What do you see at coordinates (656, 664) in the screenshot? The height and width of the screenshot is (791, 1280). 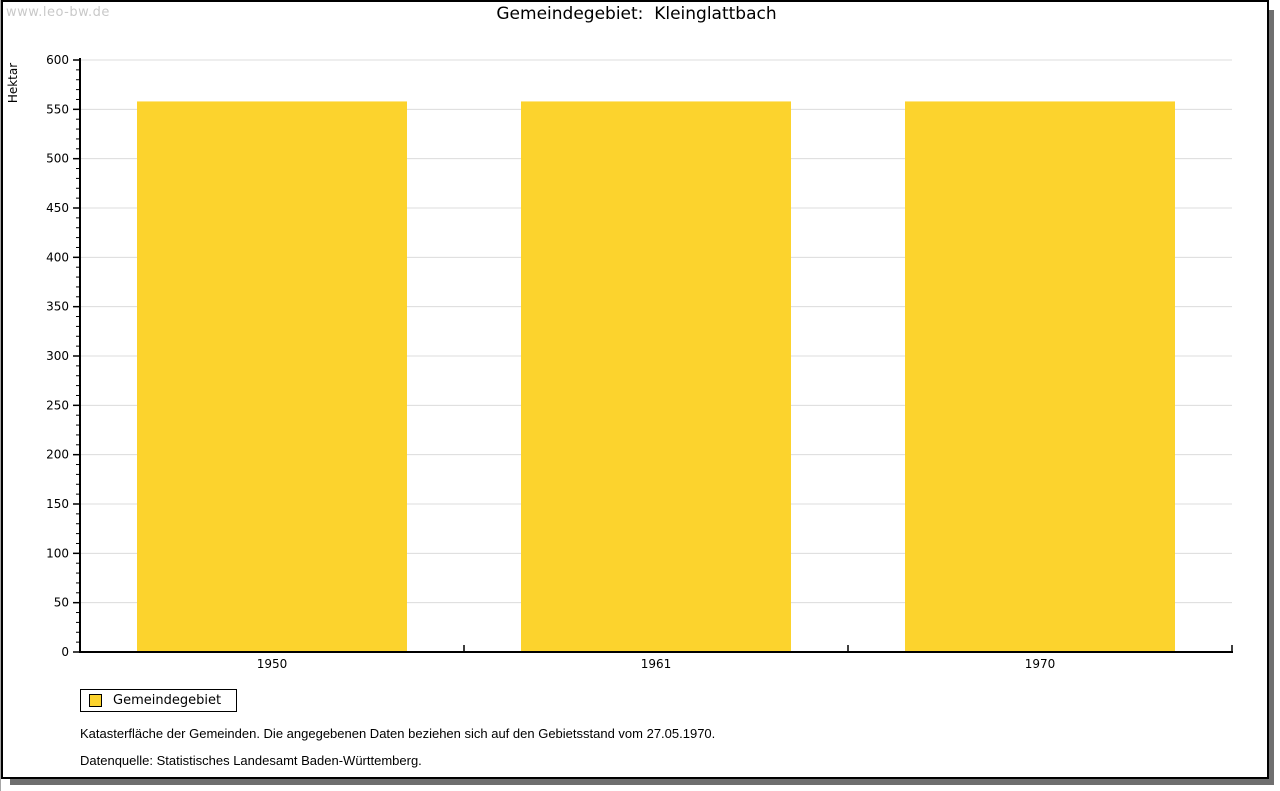 I see `x-tick-label: 1961` at bounding box center [656, 664].